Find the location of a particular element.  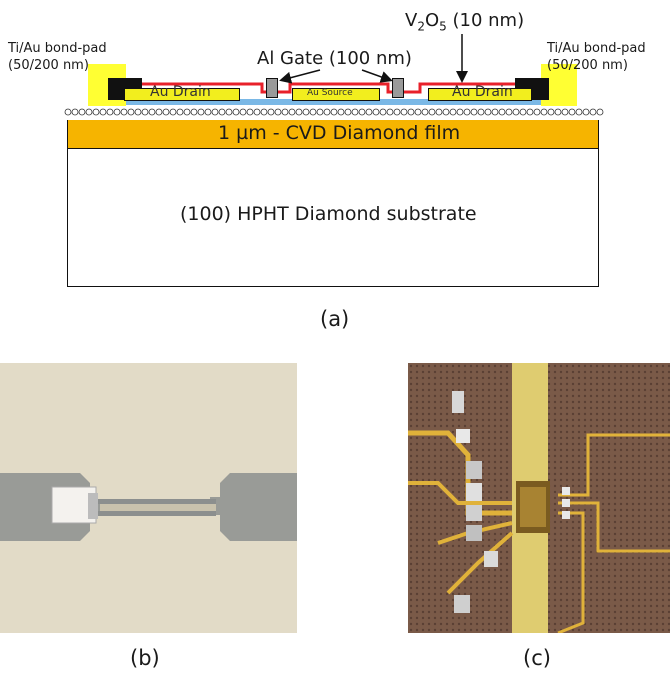

left-bond-pad-label: Ti/Au bond-pad (50/200 nm) is located at coordinates (57, 57).